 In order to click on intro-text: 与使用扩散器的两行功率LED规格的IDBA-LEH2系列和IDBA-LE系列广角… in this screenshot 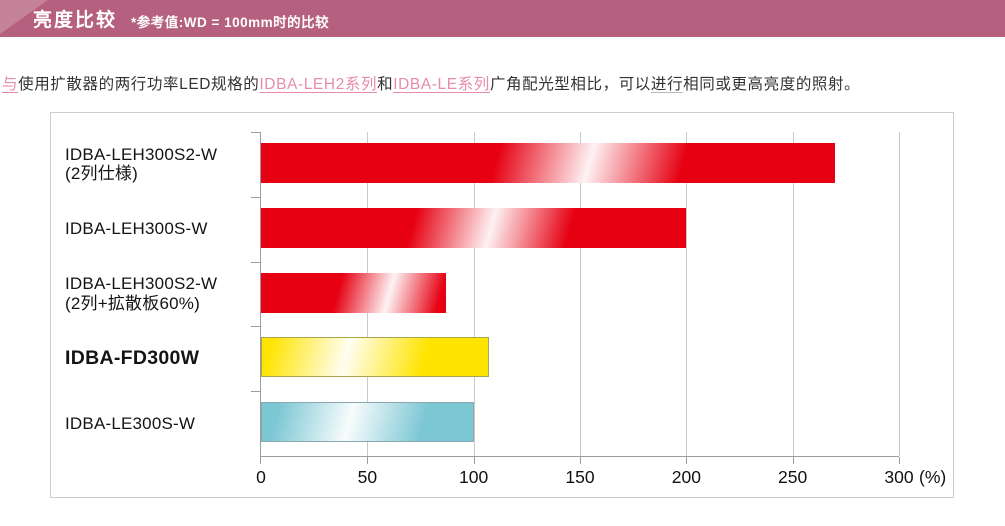, I will do `click(502, 84)`.